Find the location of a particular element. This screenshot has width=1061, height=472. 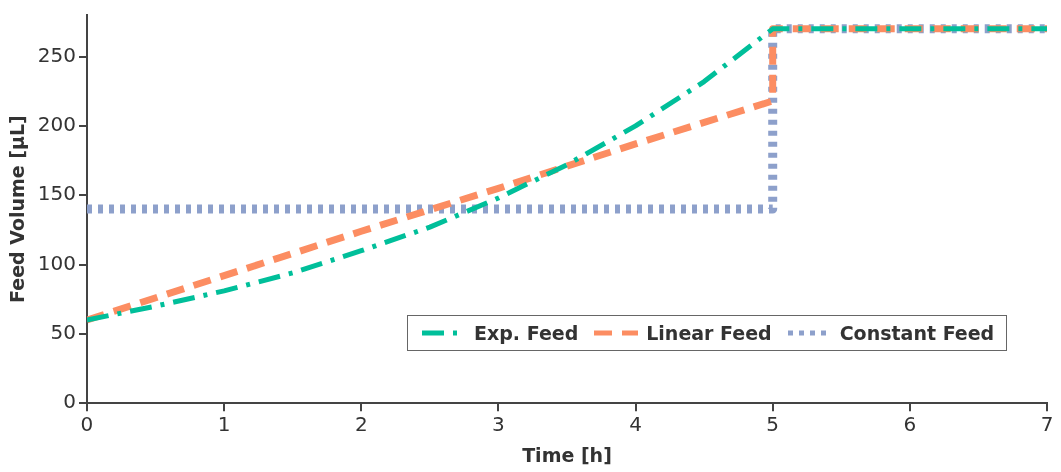

x-tick-label: 2 is located at coordinates (361, 424).